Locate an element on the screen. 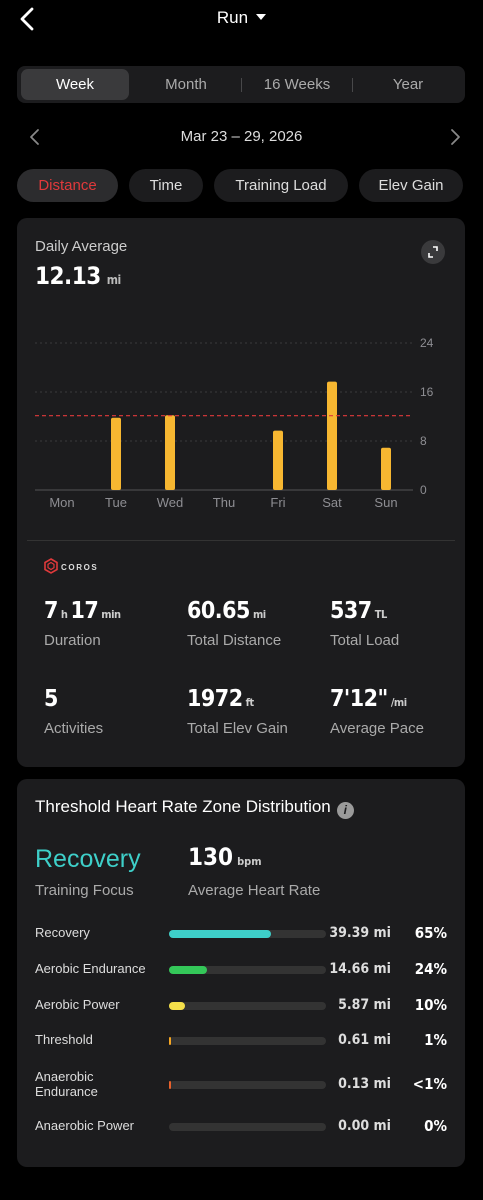  pill-time: Time is located at coordinates (166, 185).